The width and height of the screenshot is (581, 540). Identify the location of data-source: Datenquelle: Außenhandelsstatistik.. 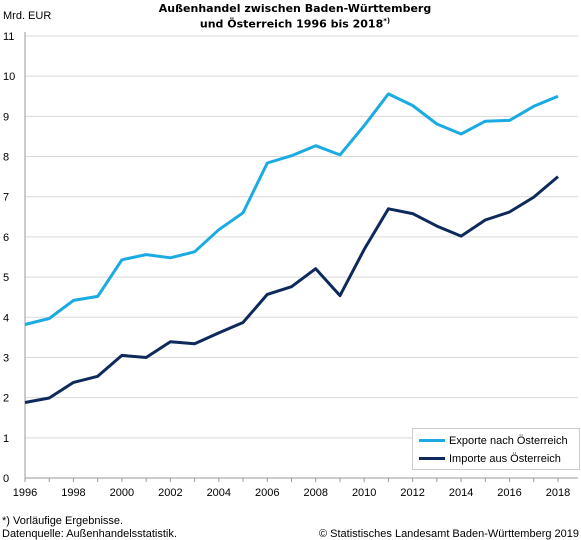
(89, 534).